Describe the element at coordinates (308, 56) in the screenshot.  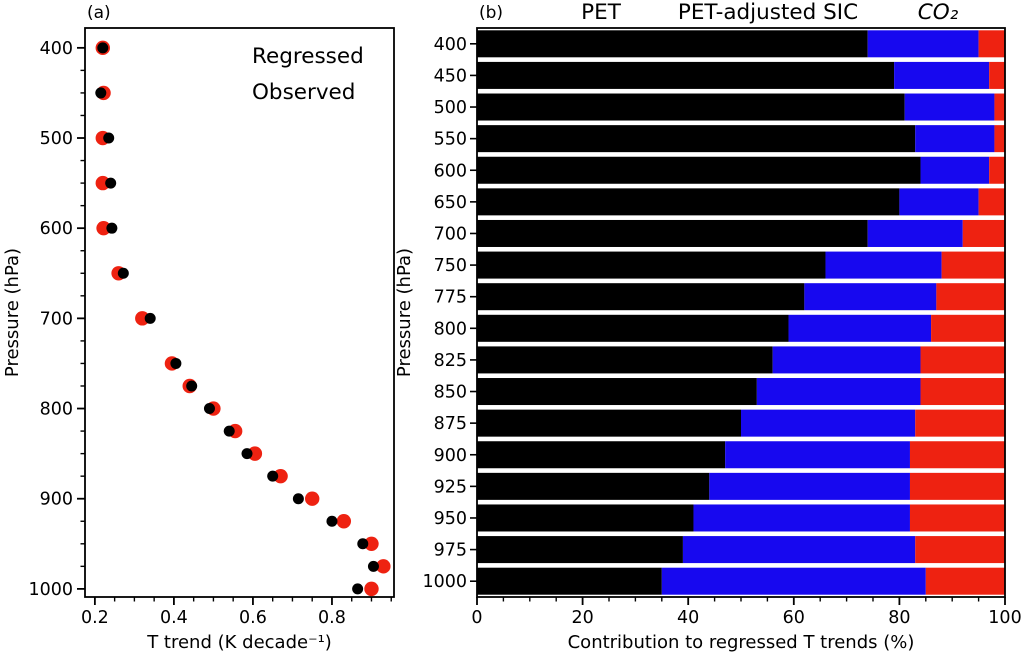
I see `legend-a-regressed: Regressed` at that location.